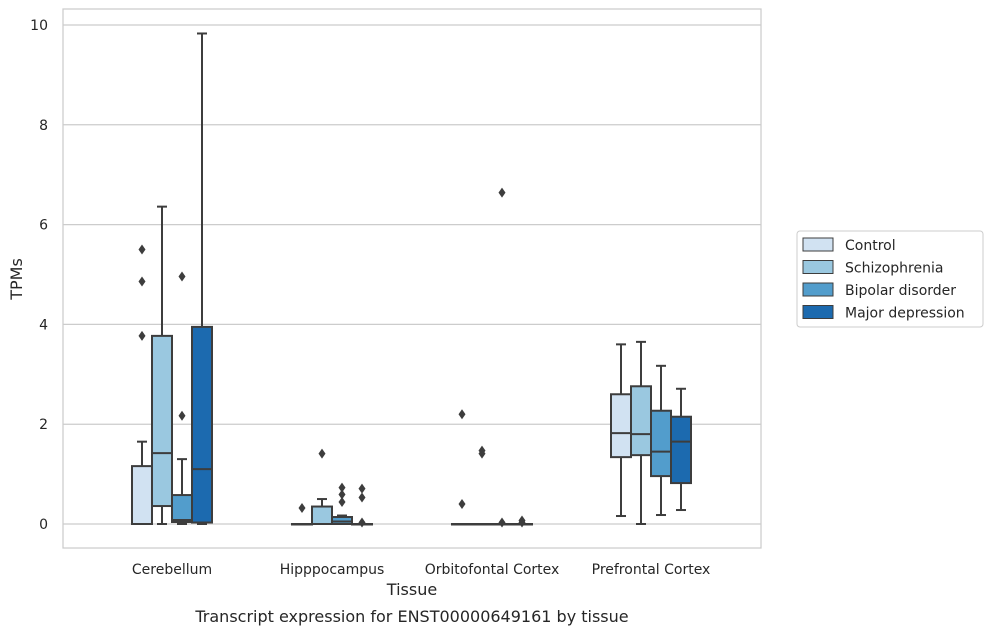 This screenshot has height=634, width=992. I want to click on x-tick-label: Cerebellum, so click(172, 570).